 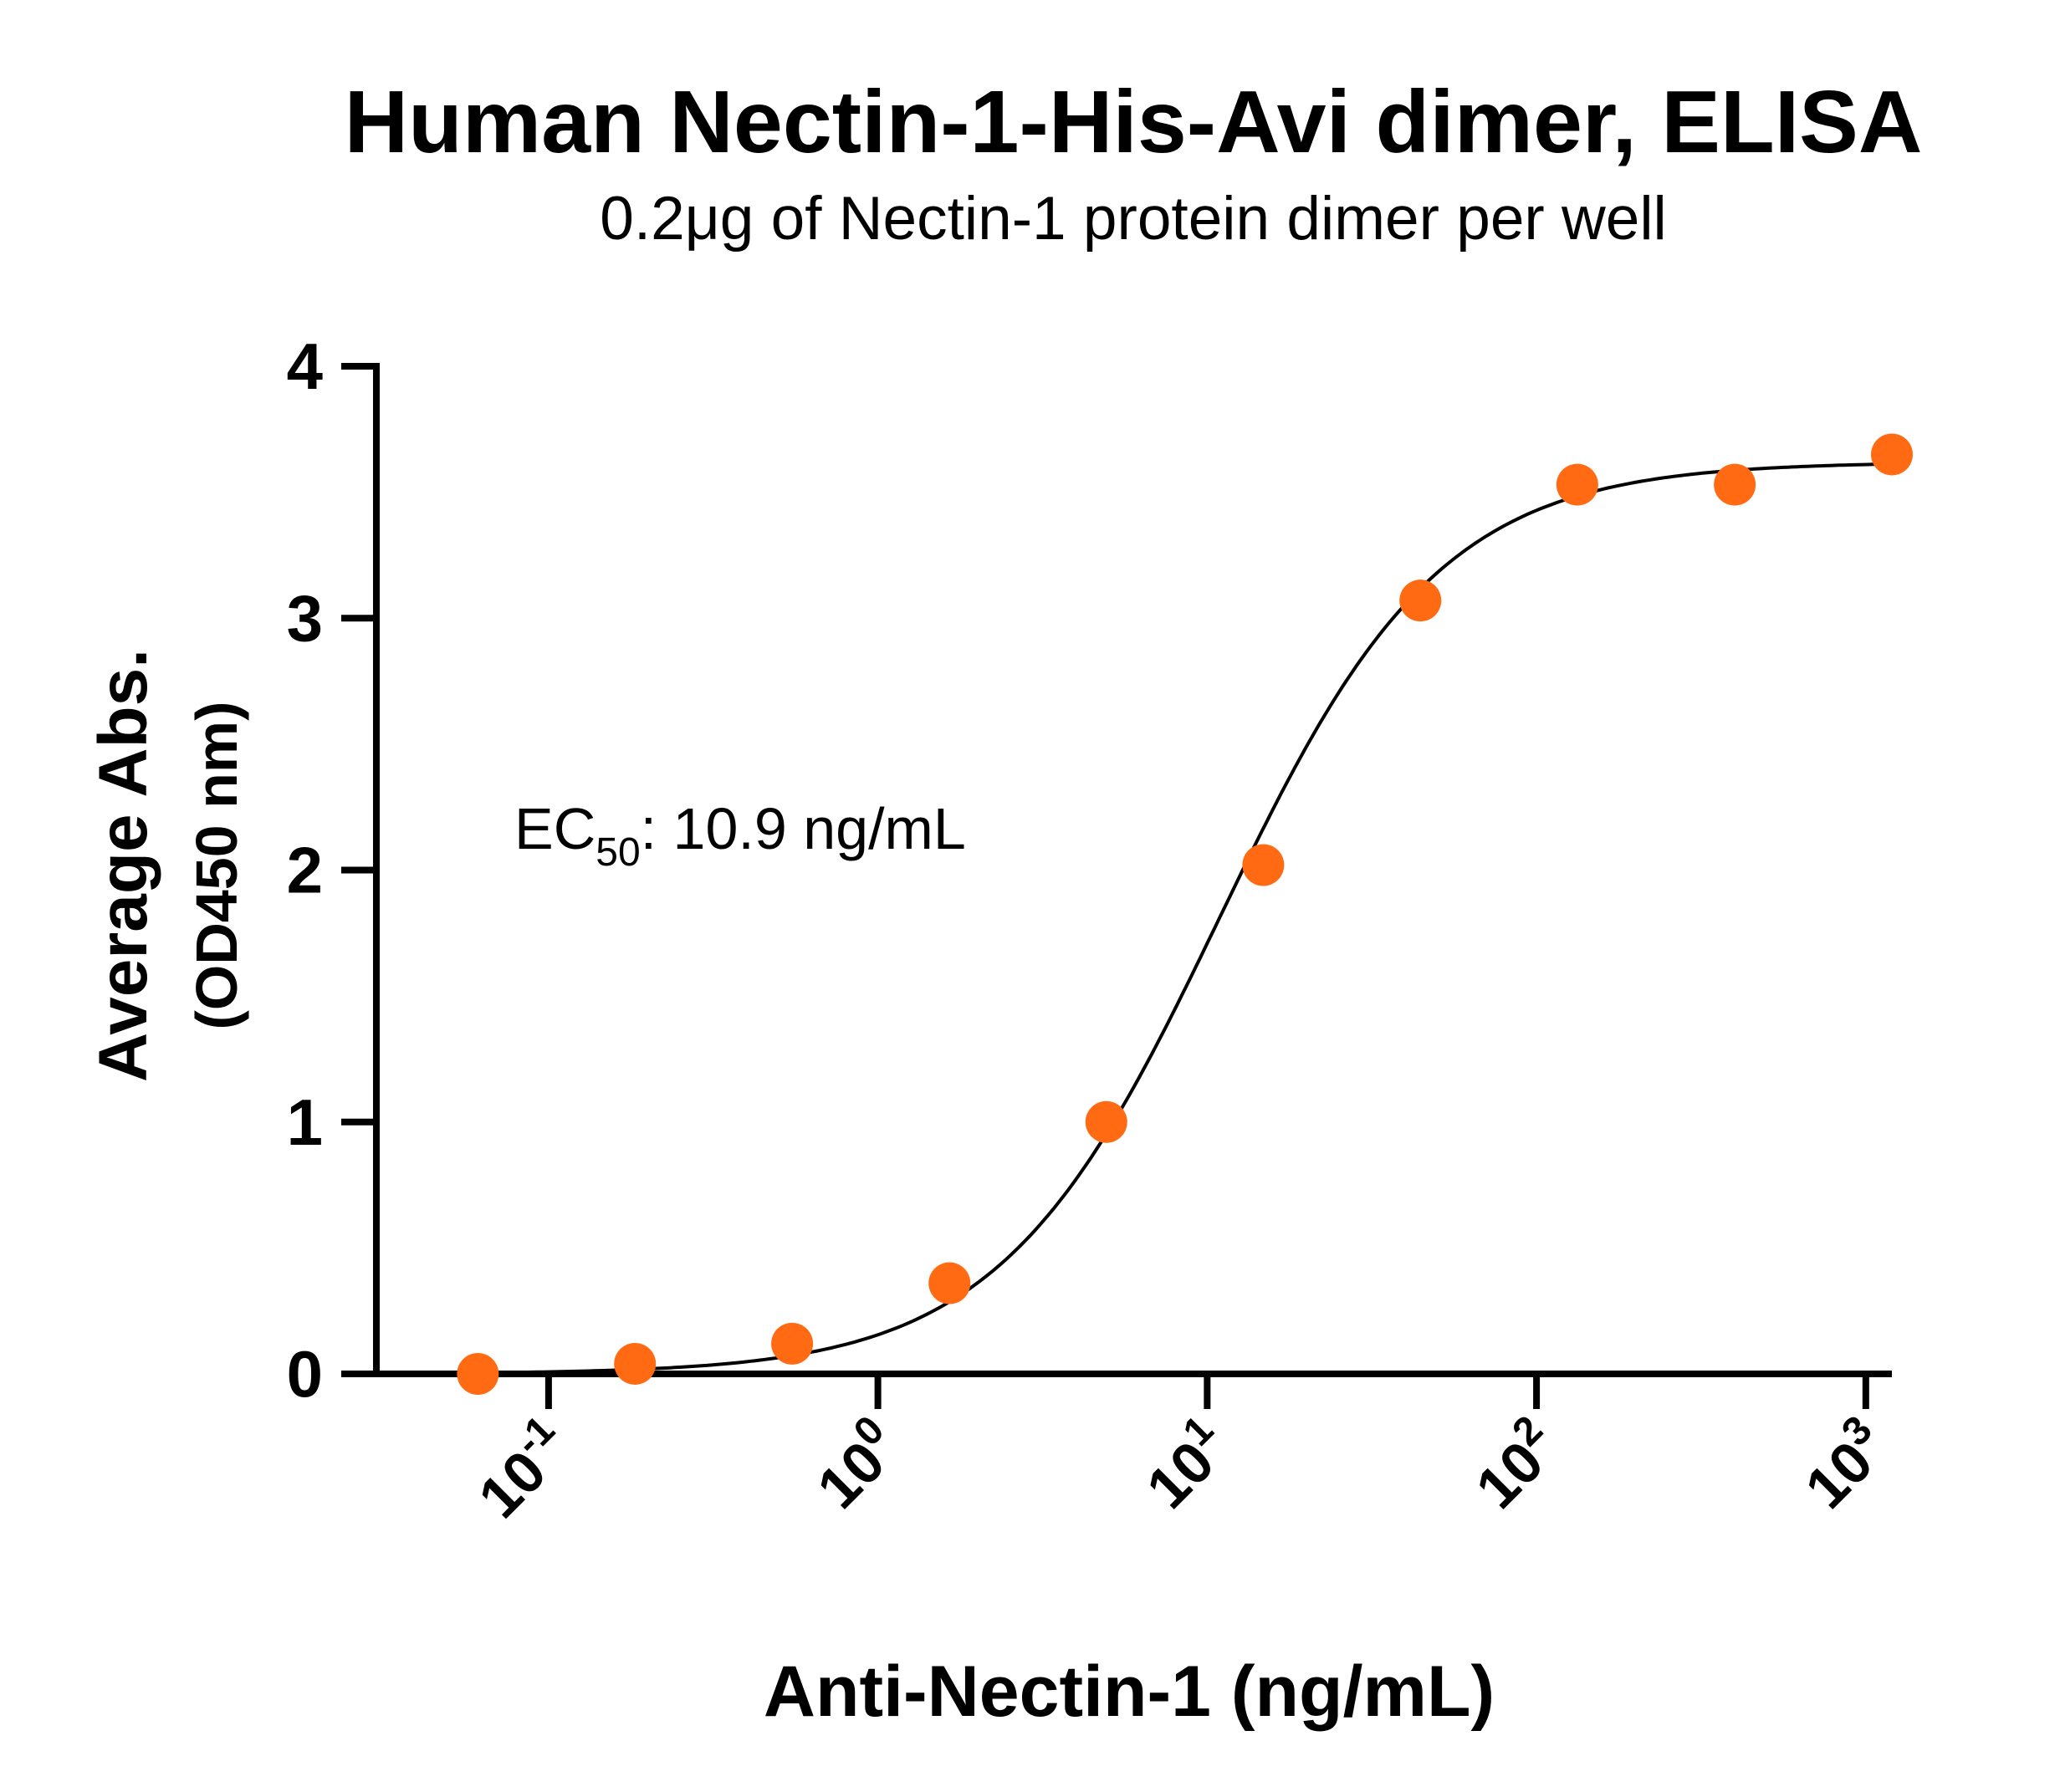 I want to click on x-tick-label-text: 10³, so click(x=1843, y=1463).